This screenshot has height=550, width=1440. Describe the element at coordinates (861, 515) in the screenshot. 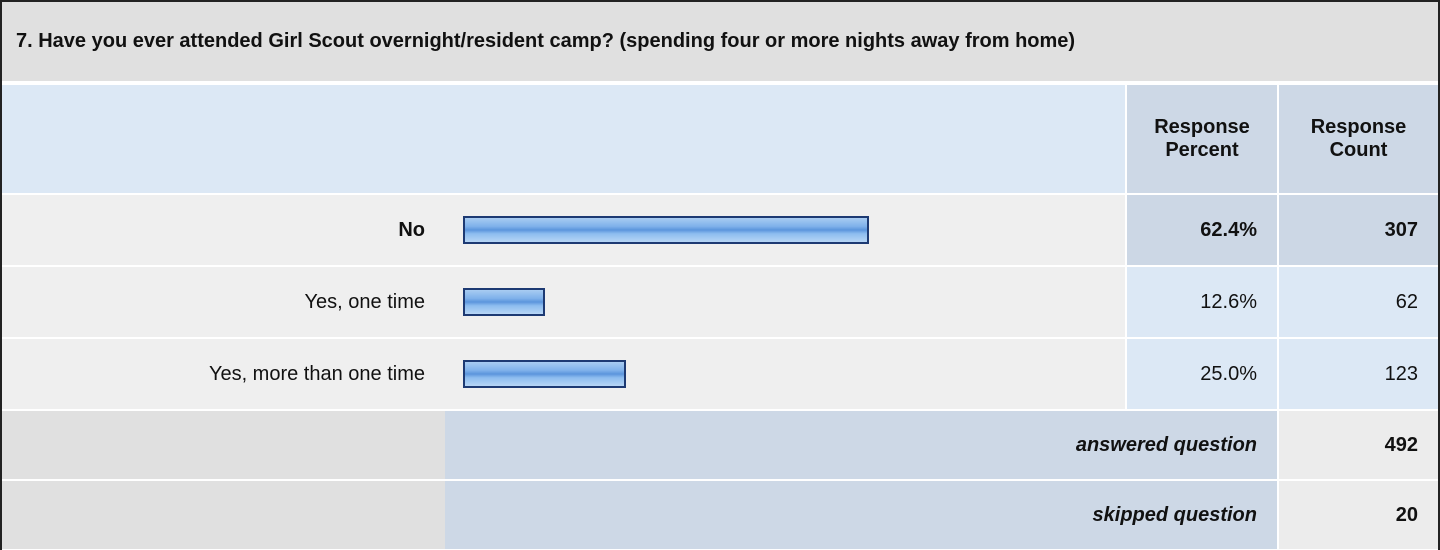

I see `skipped-label: skipped question` at that location.